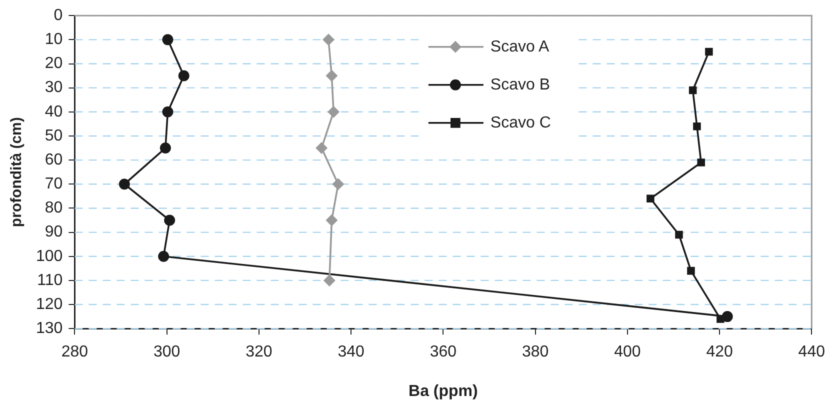 The width and height of the screenshot is (833, 409). What do you see at coordinates (53, 208) in the screenshot?
I see `y-tick-label: 80` at bounding box center [53, 208].